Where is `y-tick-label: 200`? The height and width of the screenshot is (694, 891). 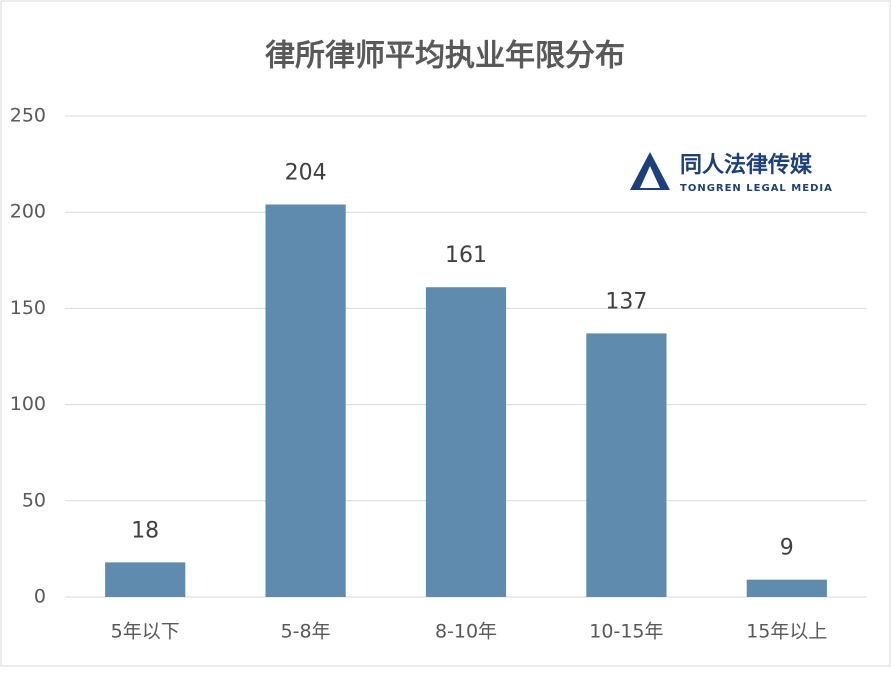 y-tick-label: 200 is located at coordinates (28, 212).